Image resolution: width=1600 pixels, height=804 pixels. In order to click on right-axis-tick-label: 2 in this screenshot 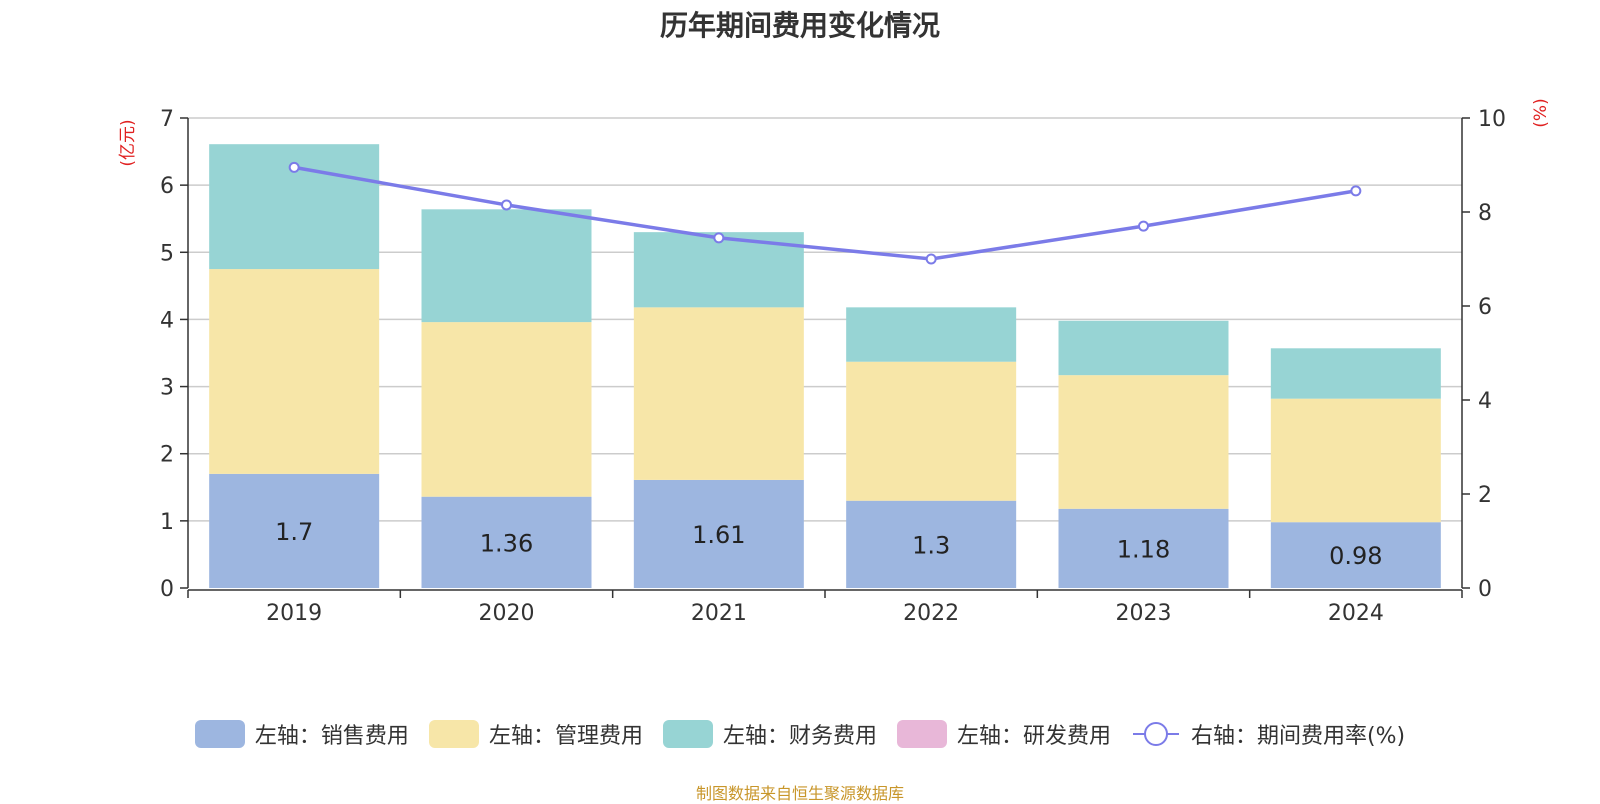, I will do `click(1485, 495)`.